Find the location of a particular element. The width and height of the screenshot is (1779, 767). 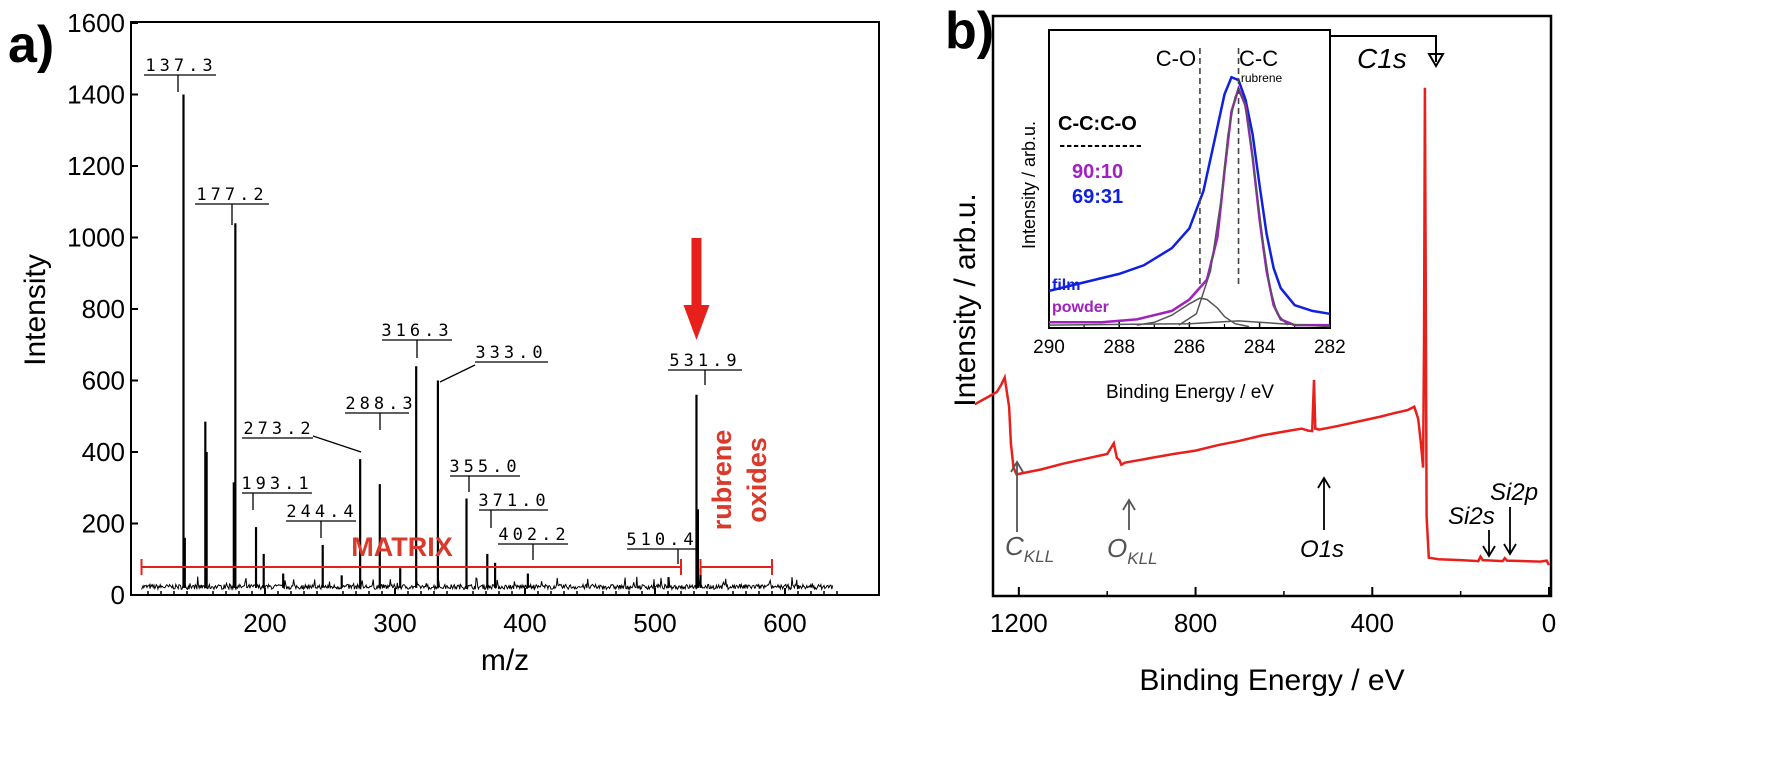

peak-annotation-o1s: O1s is located at coordinates (1322, 549).